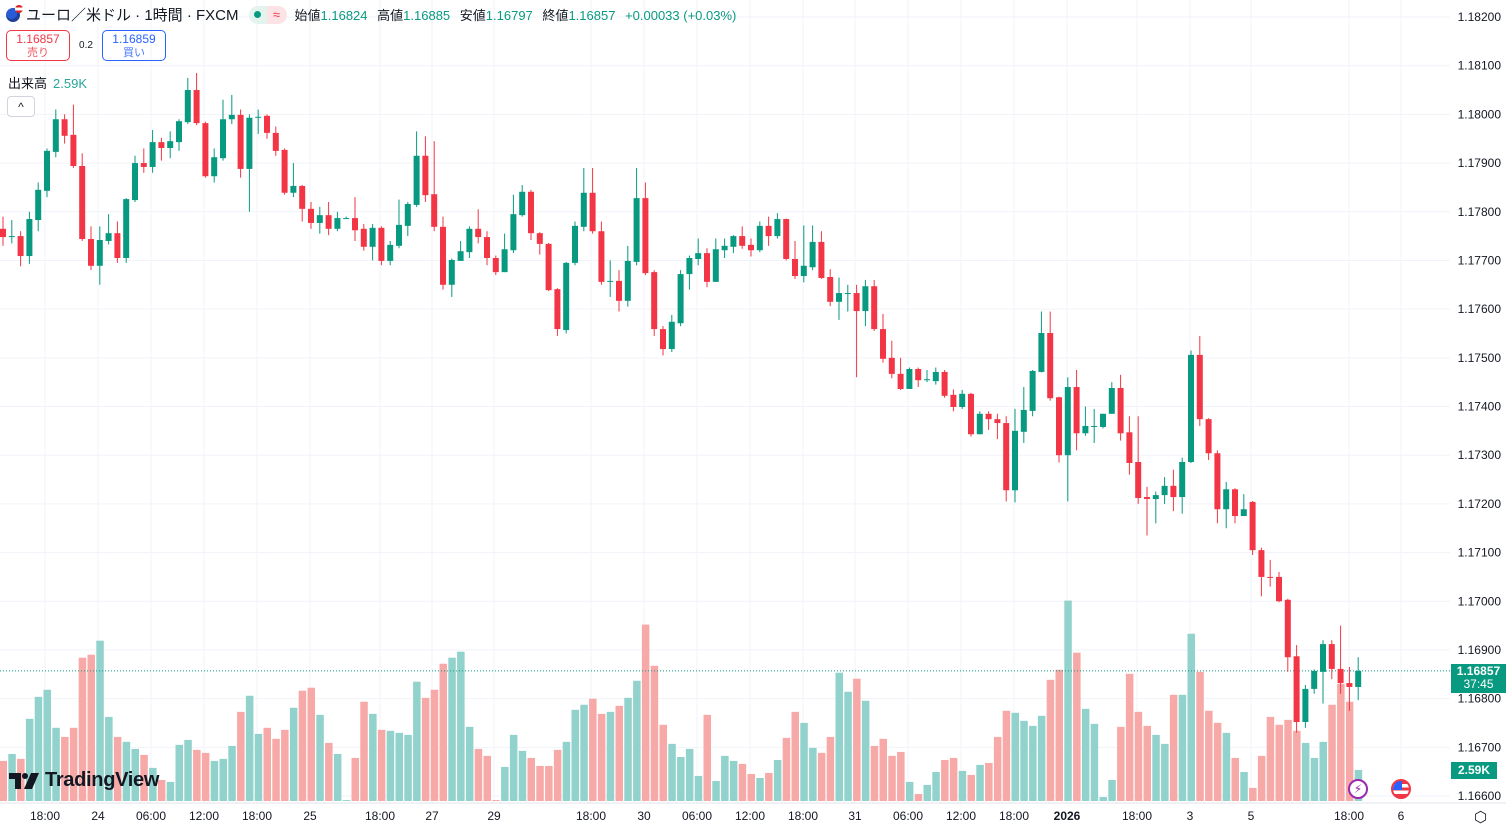  Describe the element at coordinates (38, 45) in the screenshot. I see `sell-button: 1.16857 売り` at that location.